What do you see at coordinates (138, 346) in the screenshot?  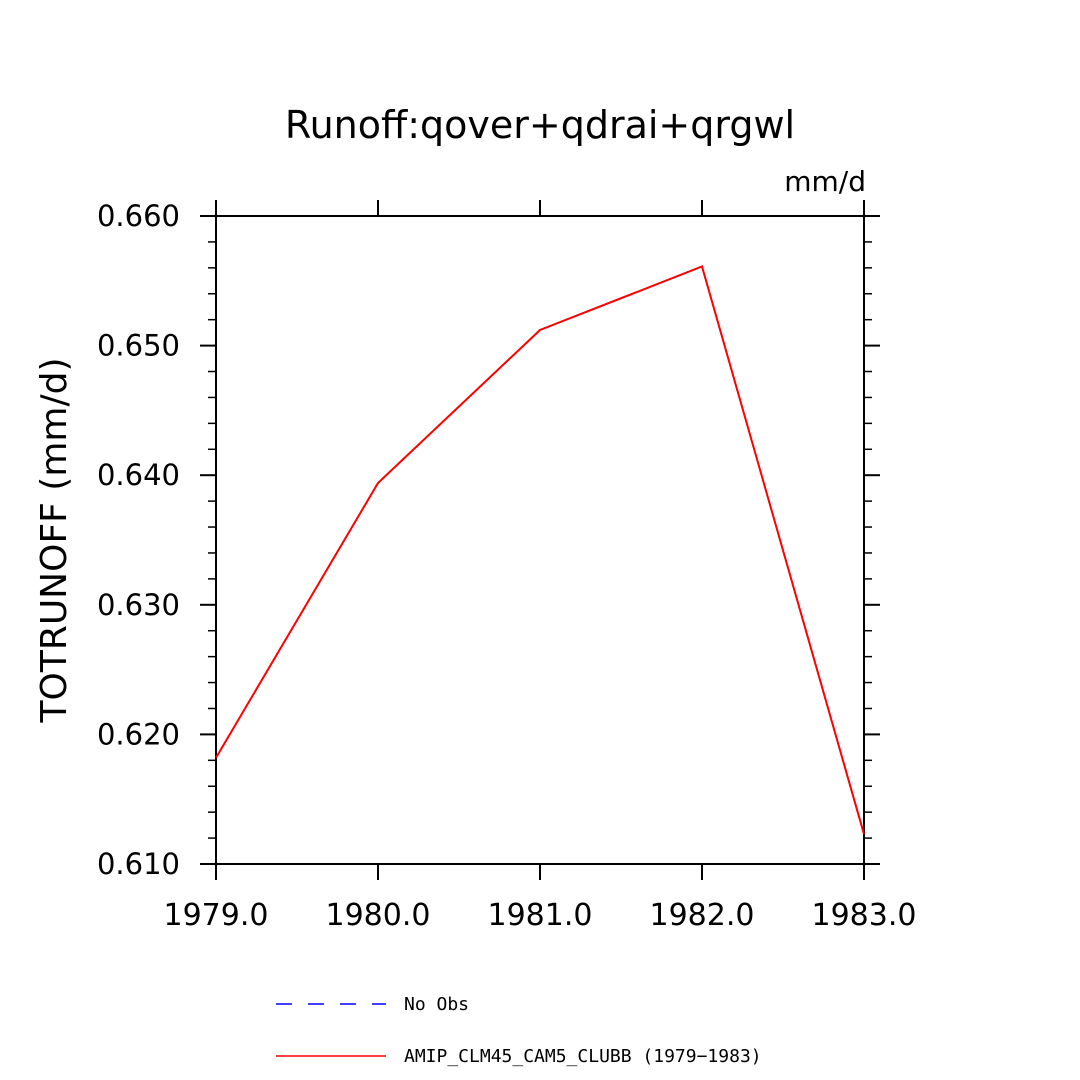 I see `y-tick-label: 0.650` at bounding box center [138, 346].